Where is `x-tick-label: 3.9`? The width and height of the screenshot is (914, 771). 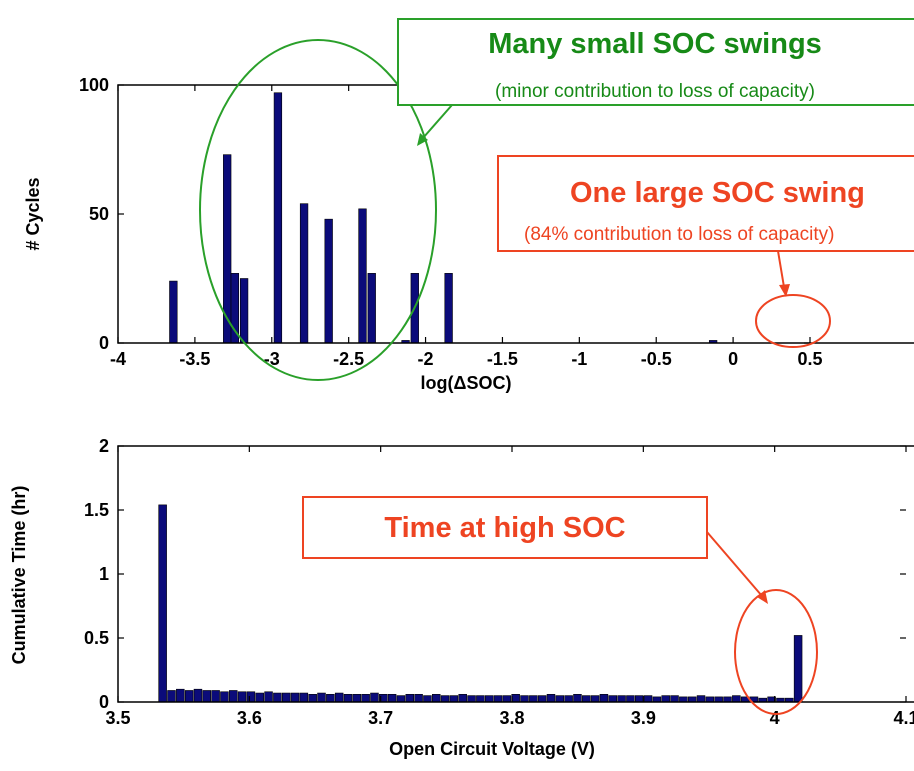
x-tick-label: 3.9 is located at coordinates (643, 718).